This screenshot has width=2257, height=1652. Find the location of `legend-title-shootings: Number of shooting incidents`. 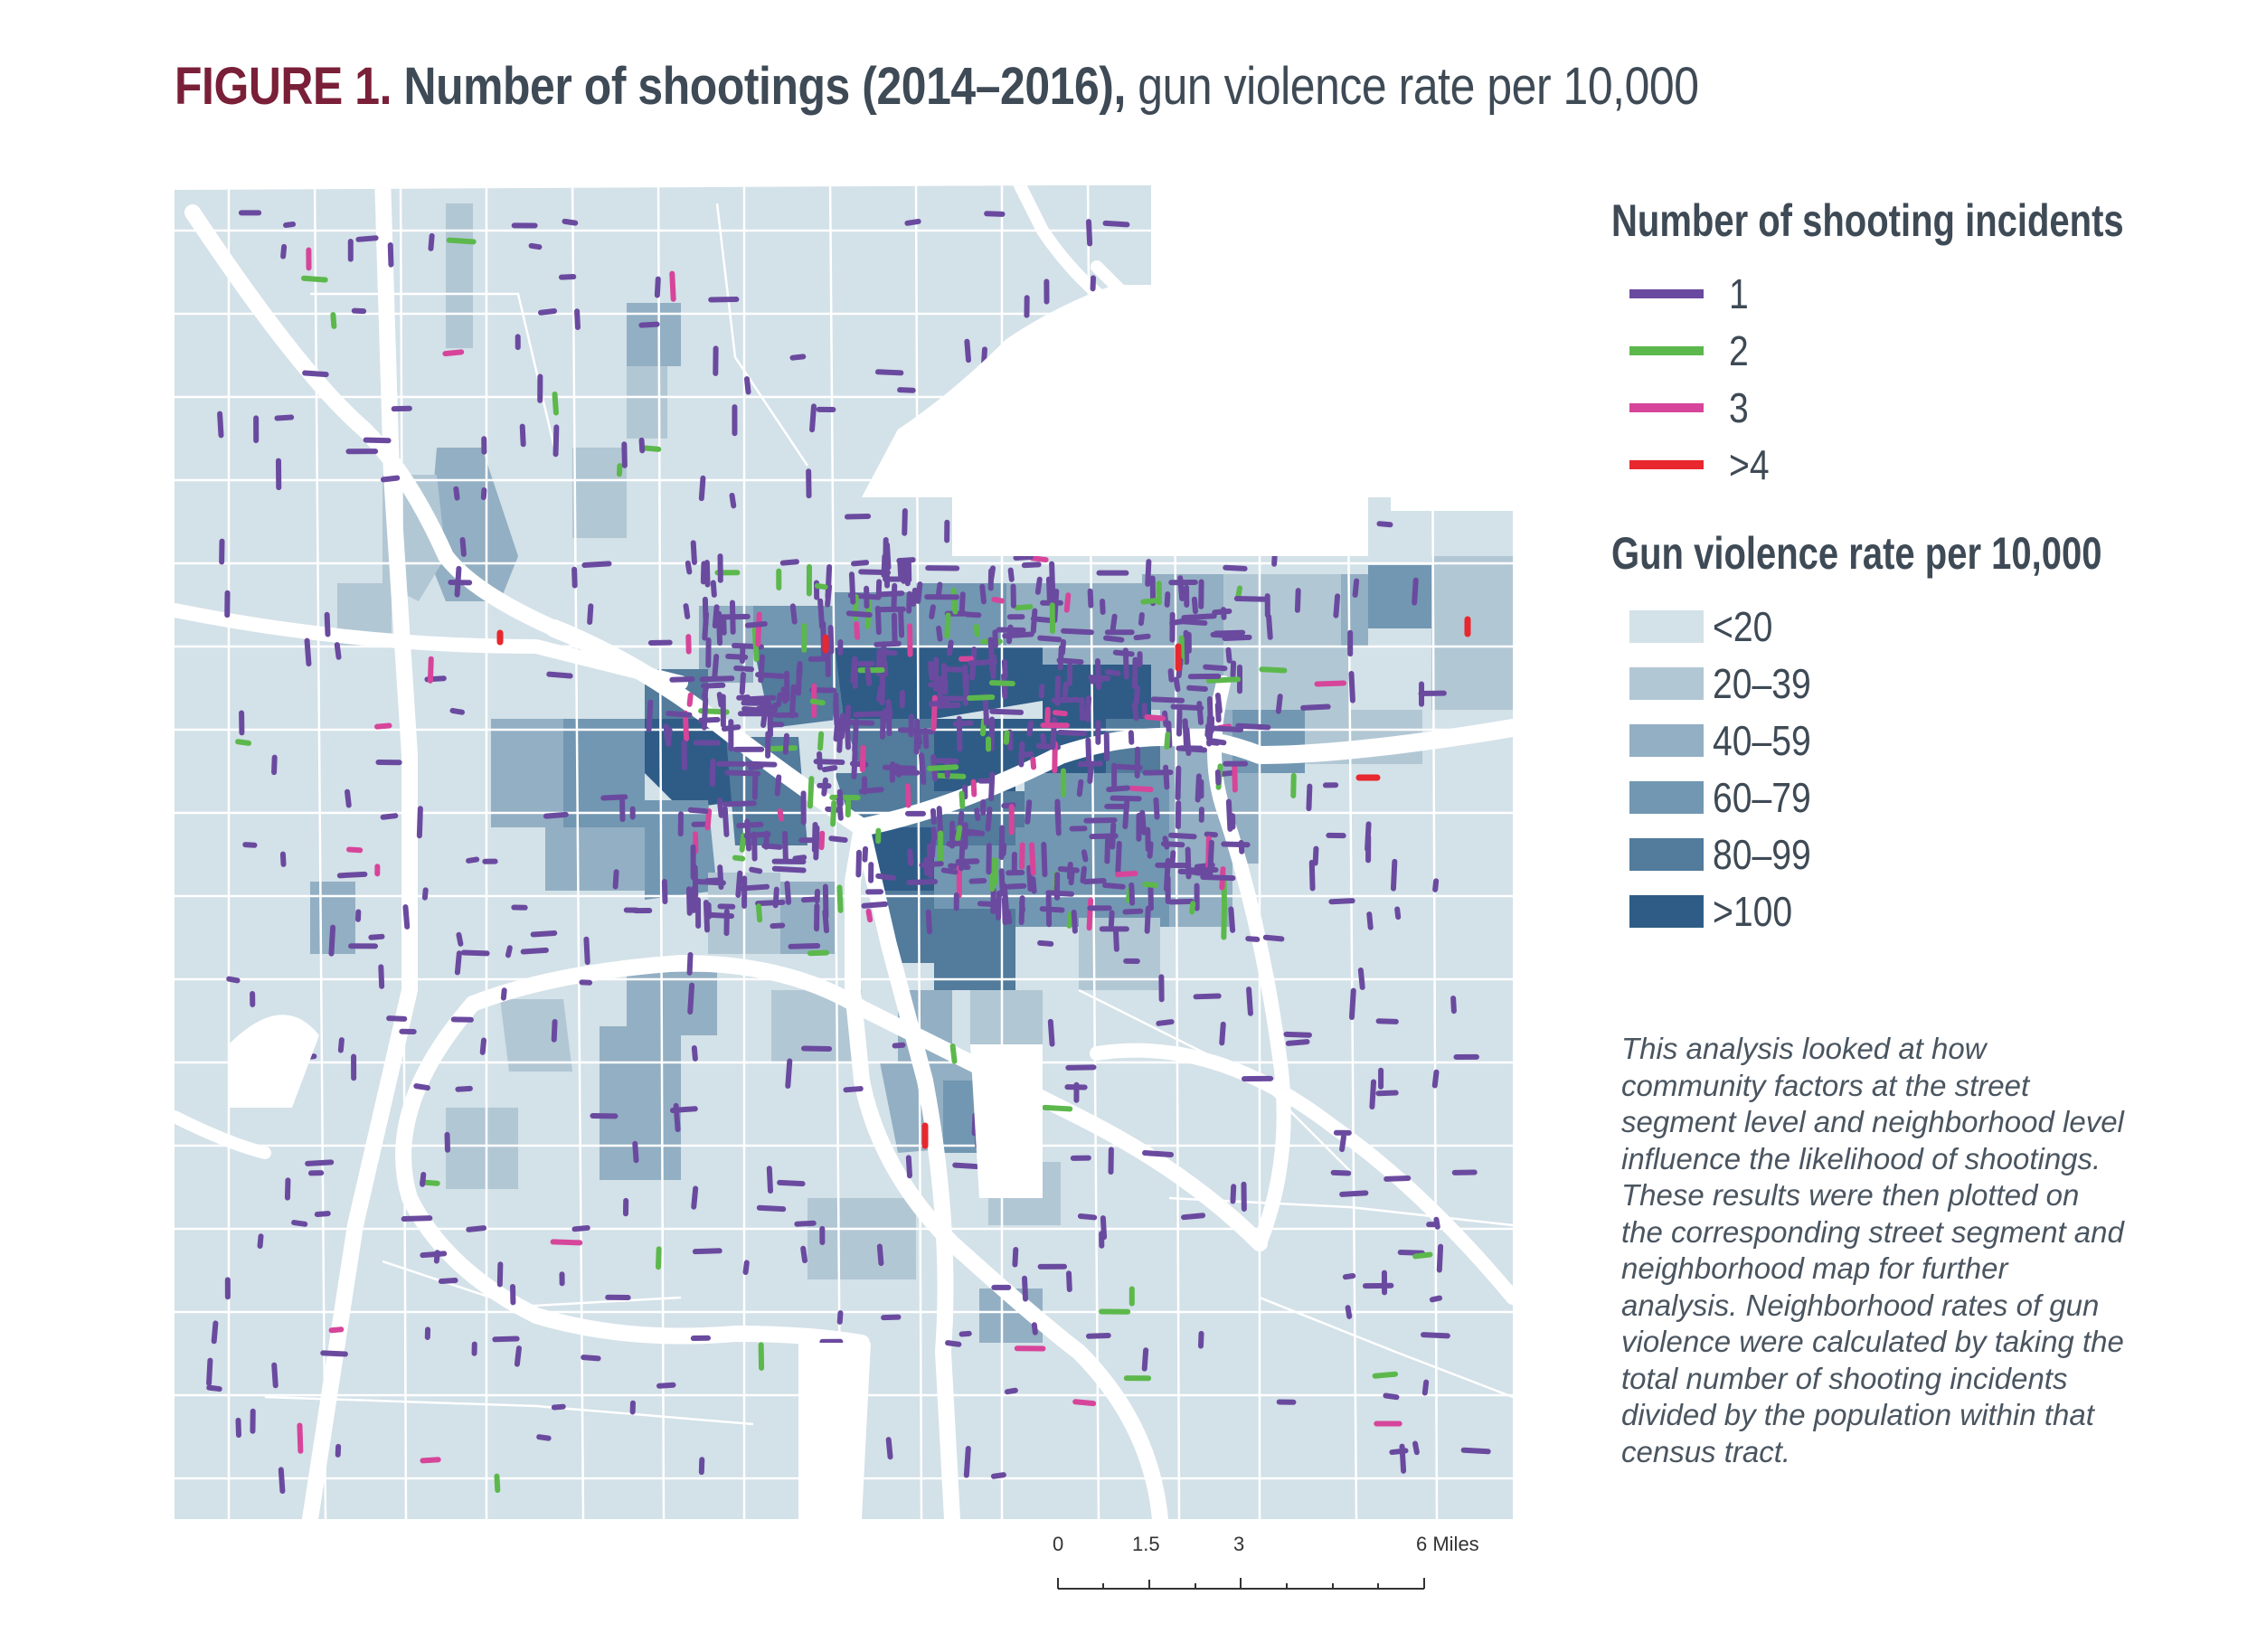

legend-title-shootings: Number of shooting incidents is located at coordinates (1867, 220).